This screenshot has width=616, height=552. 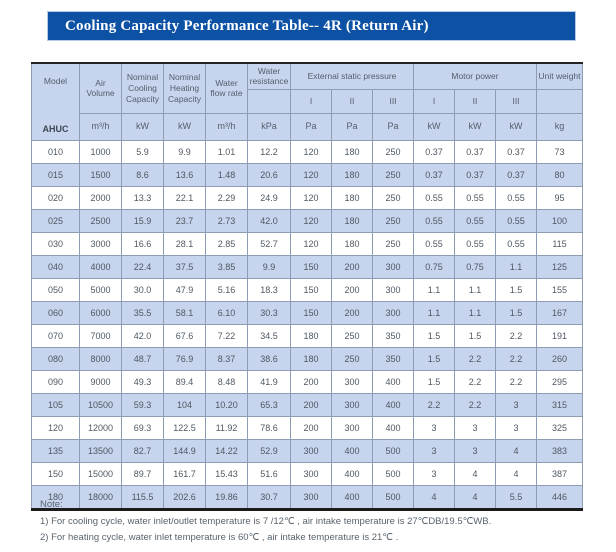 What do you see at coordinates (226, 221) in the screenshot?
I see `value-cell: 2.73` at bounding box center [226, 221].